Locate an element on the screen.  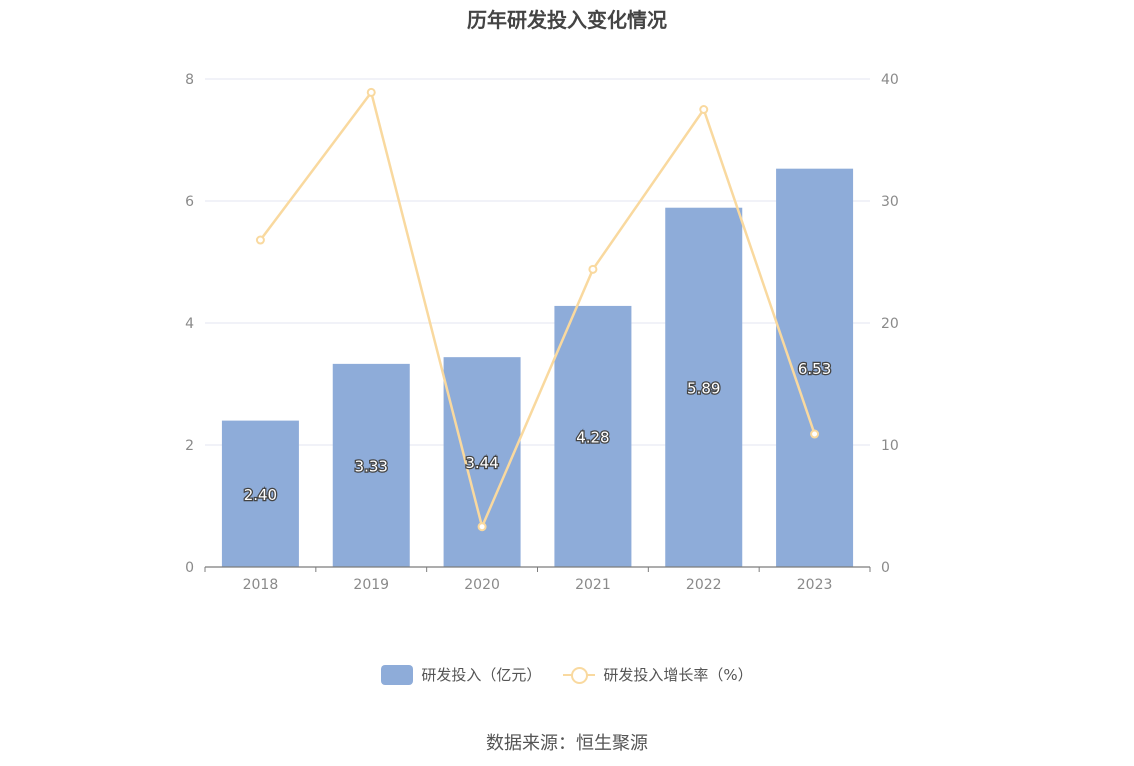
y-left-tick-label: 6 is located at coordinates (189, 202).